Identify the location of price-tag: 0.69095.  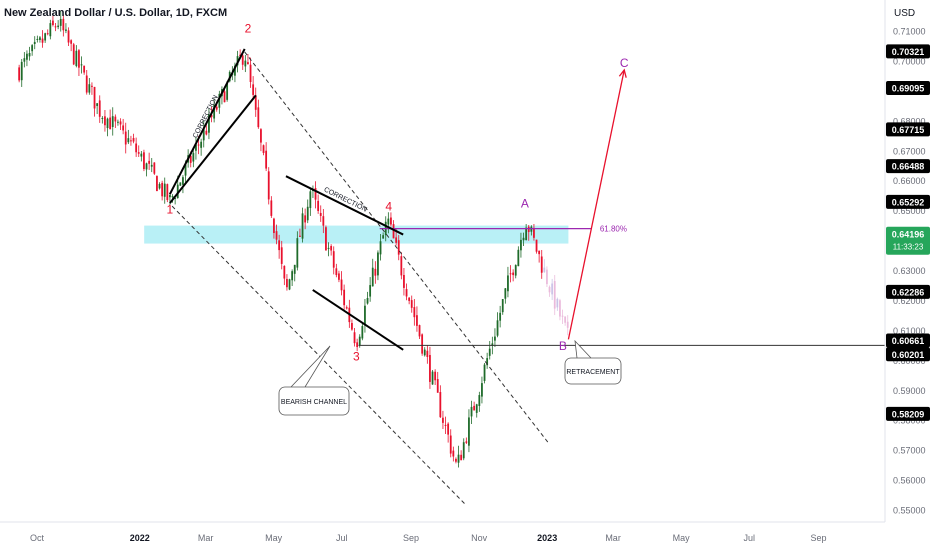
(908, 89).